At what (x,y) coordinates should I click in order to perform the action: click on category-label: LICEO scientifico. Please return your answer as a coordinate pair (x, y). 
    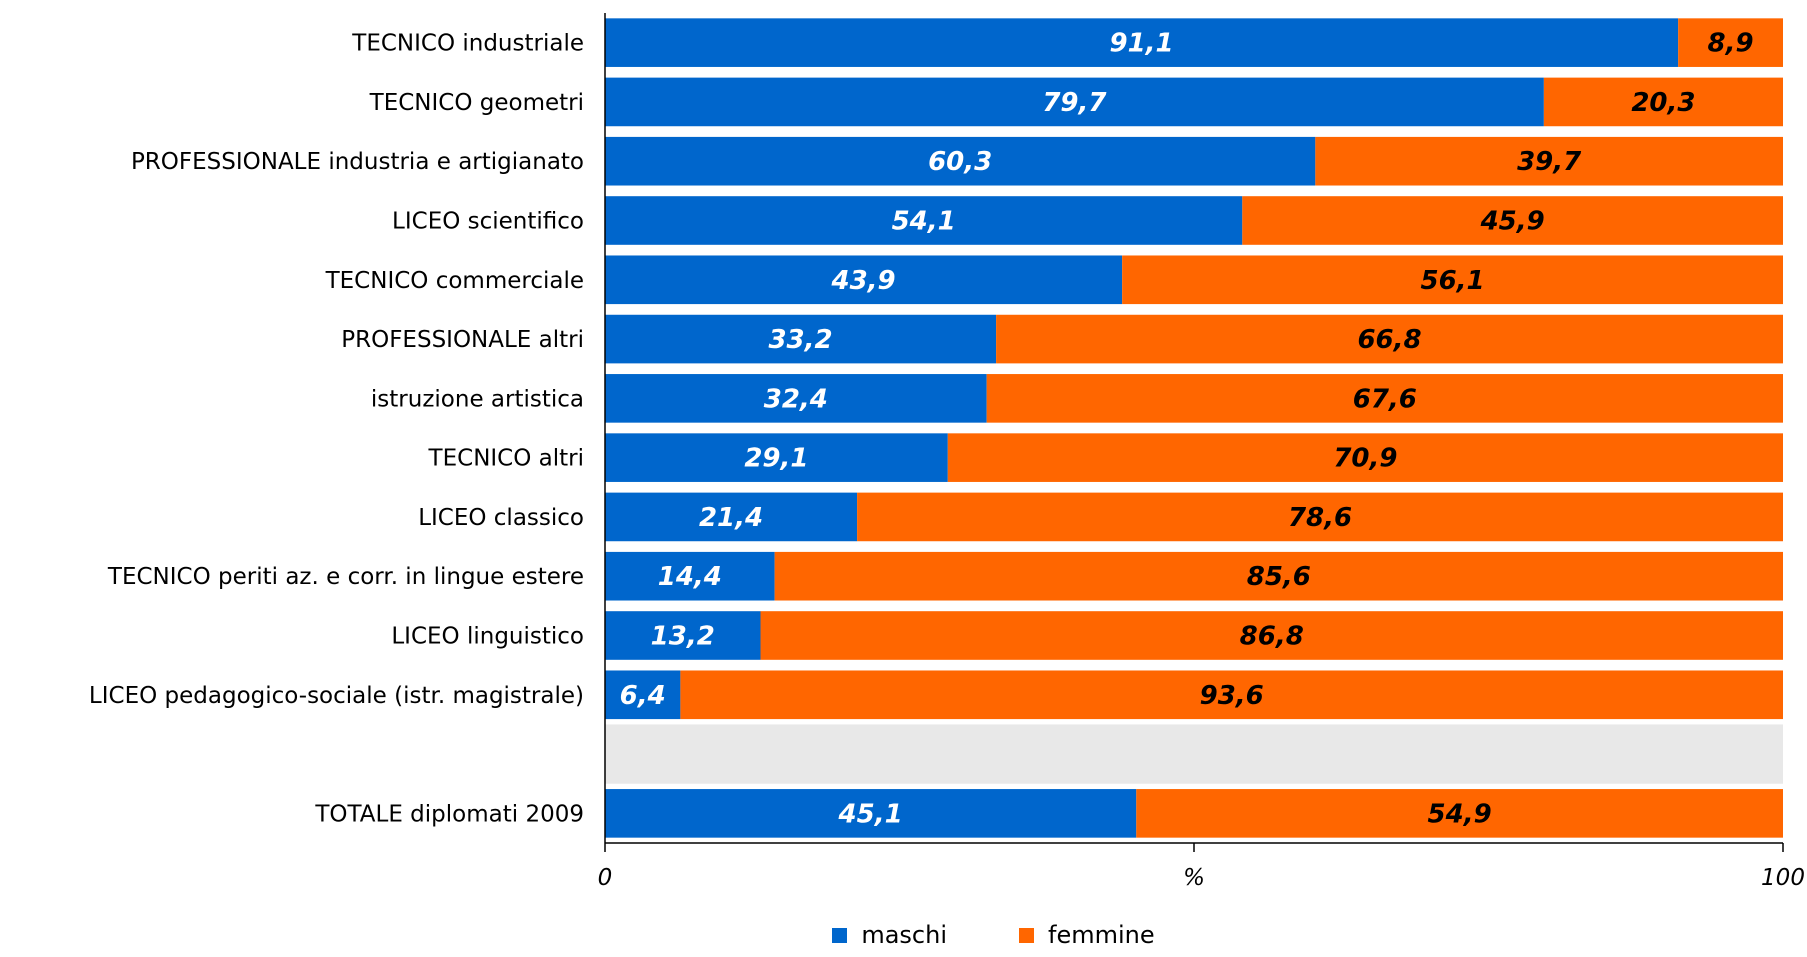
    Looking at the image, I should click on (488, 222).